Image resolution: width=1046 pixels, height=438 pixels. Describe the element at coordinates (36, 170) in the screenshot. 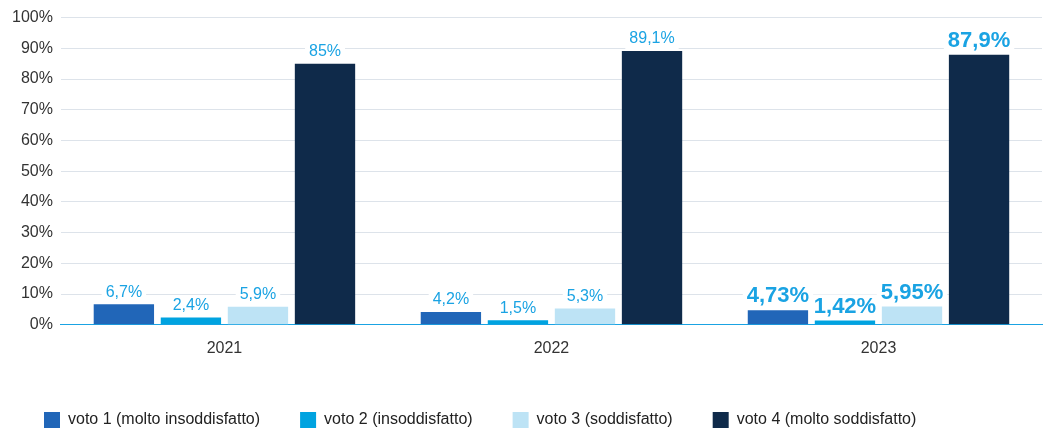

I see `y-tick-label: 50%` at that location.